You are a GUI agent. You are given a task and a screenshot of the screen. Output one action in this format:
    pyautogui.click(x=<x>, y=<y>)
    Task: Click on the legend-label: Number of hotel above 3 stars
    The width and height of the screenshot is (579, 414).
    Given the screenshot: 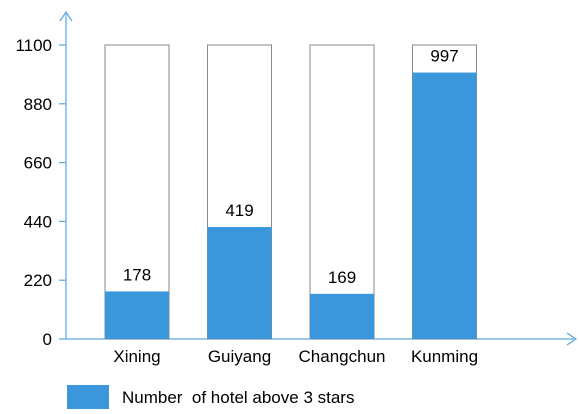 What is the action you would take?
    pyautogui.click(x=238, y=397)
    